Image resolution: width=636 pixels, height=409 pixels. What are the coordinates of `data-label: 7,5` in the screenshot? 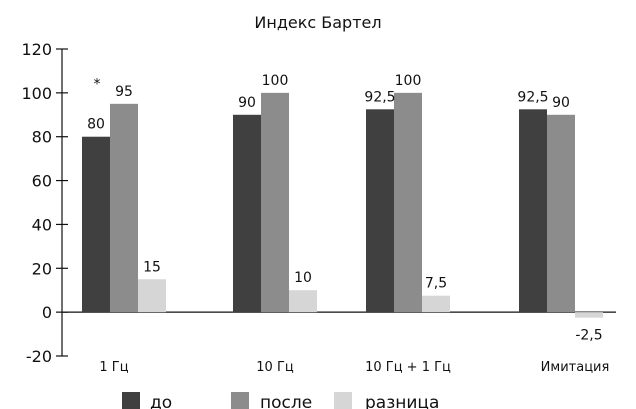 It's located at (436, 284).